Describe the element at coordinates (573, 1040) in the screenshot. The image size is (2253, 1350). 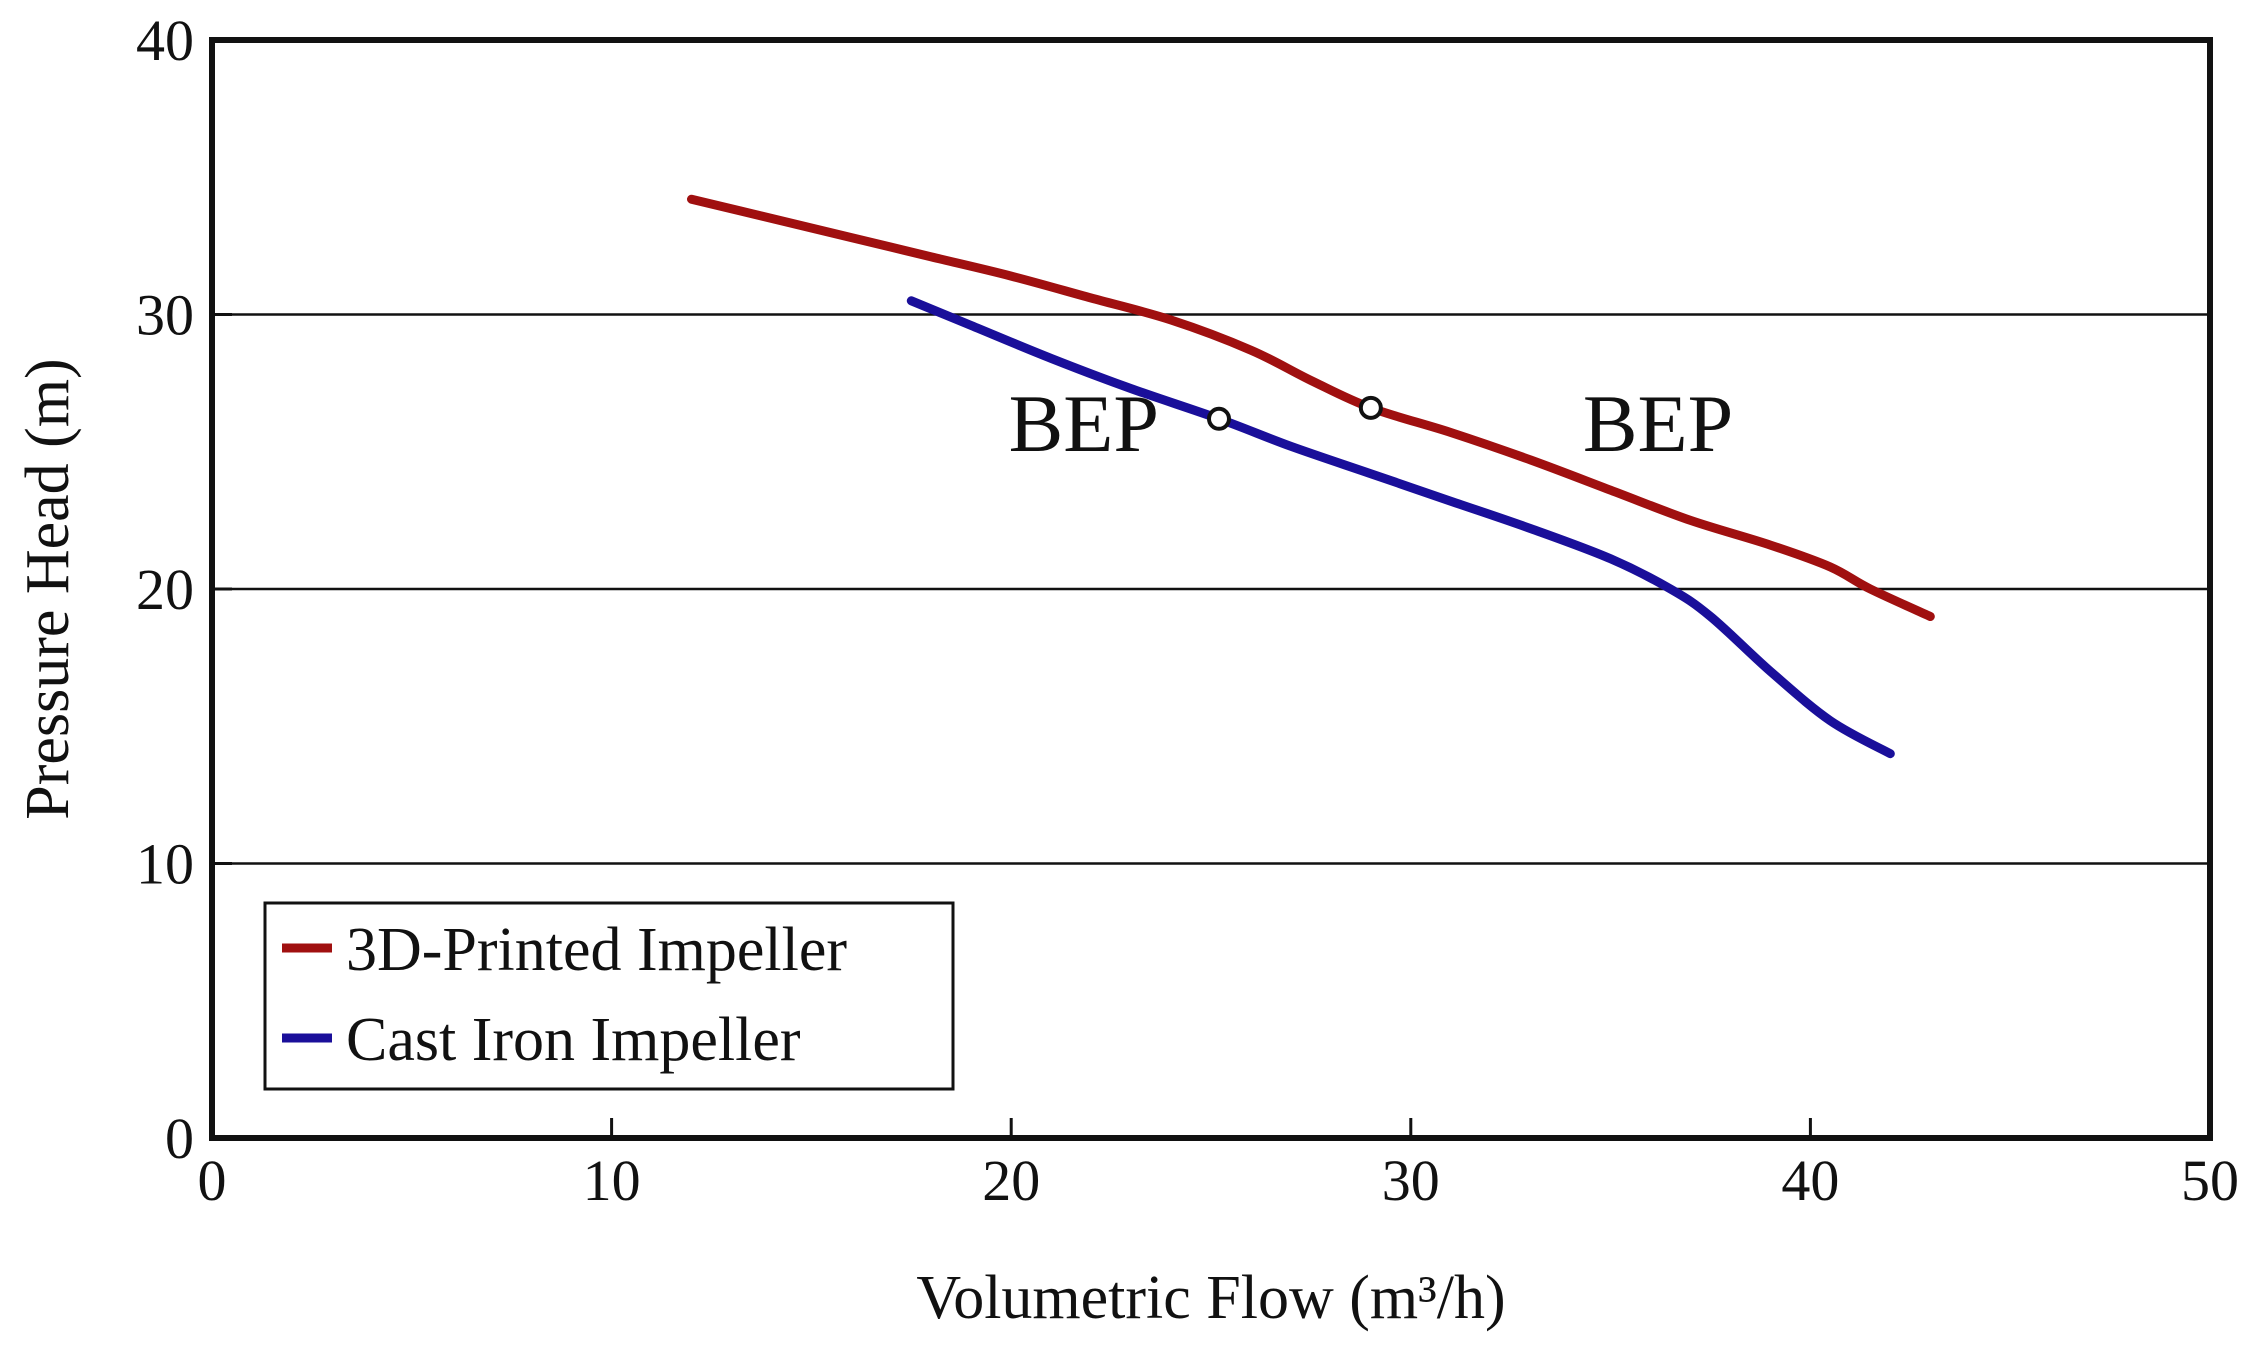
I see `legend-label-cast-iron: Cast Iron Impeller` at that location.